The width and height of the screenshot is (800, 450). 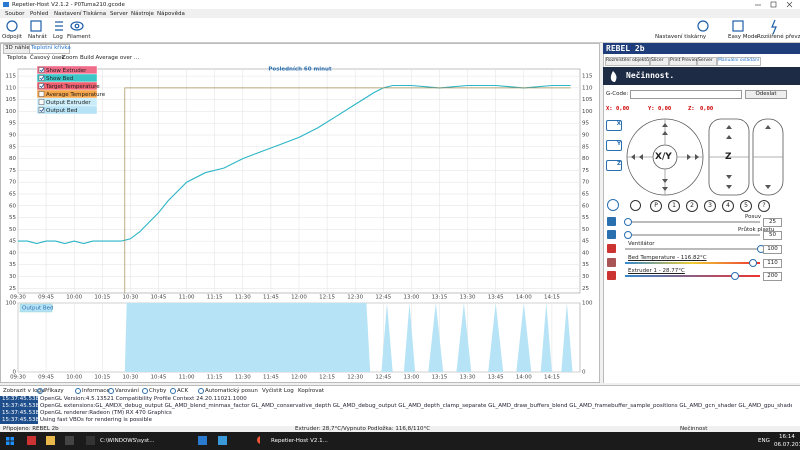 I want to click on taskbar-icons, so click(x=133, y=440).